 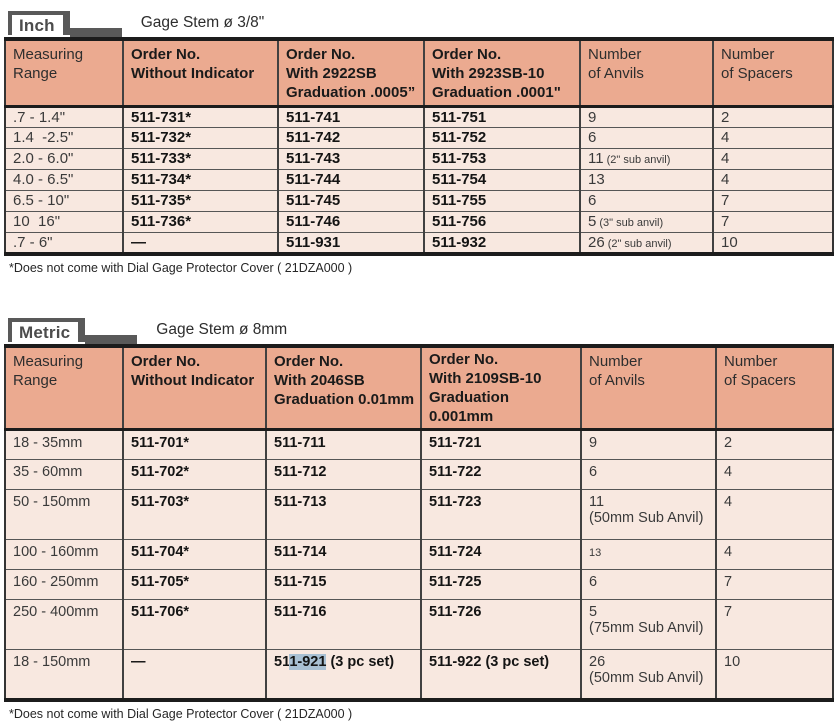 What do you see at coordinates (194, 388) in the screenshot?
I see `column-header-without-indicator: Order No. Without Indicator` at bounding box center [194, 388].